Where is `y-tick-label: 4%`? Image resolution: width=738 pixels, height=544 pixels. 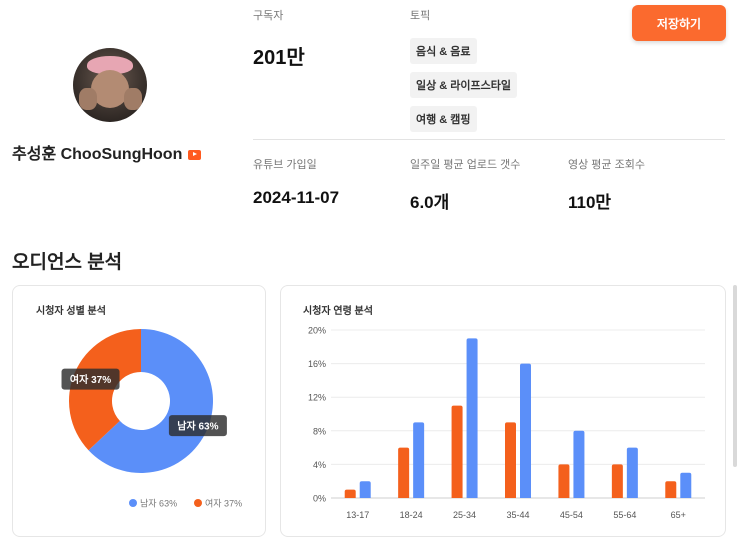
y-tick-label: 4% is located at coordinates (319, 465).